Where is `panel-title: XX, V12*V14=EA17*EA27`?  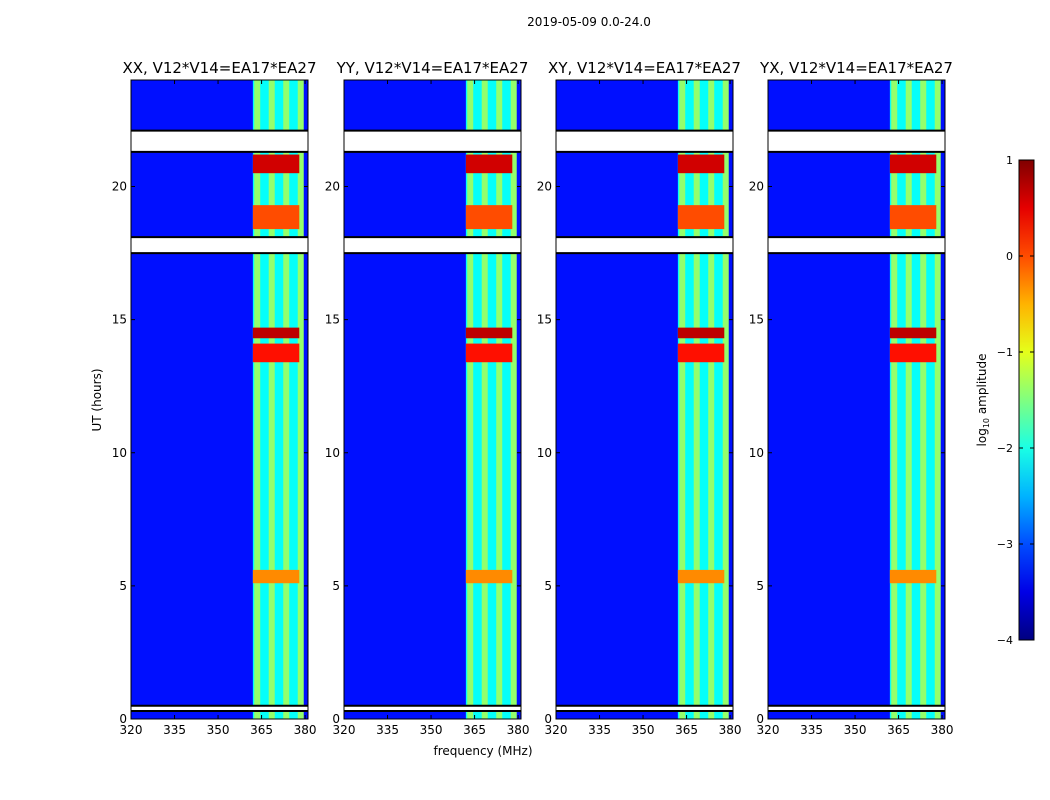 panel-title: XX, V12*V14=EA17*EA27 is located at coordinates (219, 68).